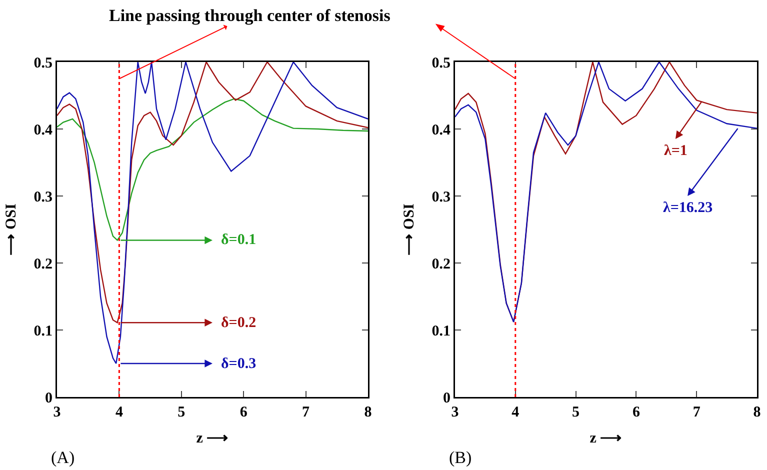 The width and height of the screenshot is (767, 470). I want to click on text: (B), so click(460, 457).